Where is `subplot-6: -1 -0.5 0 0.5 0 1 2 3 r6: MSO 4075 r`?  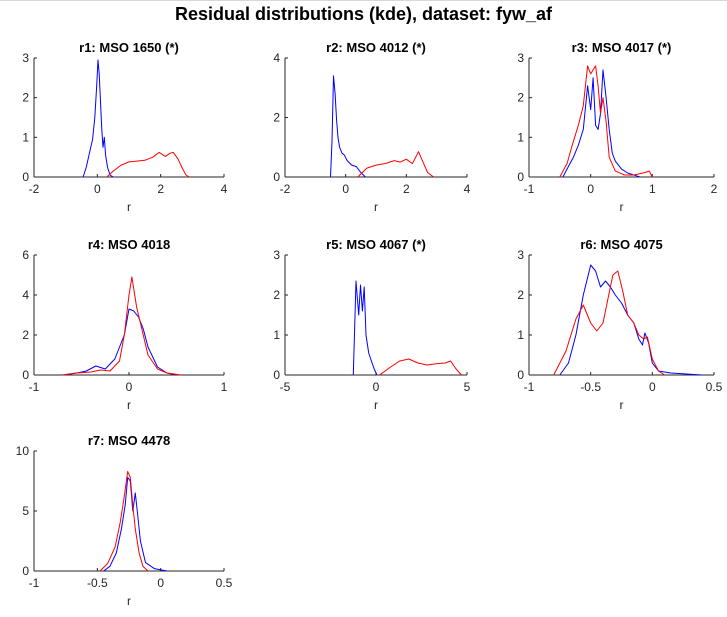
subplot-6: -1 -0.5 0 0.5 0 1 2 3 r6: MSO 4075 r is located at coordinates (619, 324).